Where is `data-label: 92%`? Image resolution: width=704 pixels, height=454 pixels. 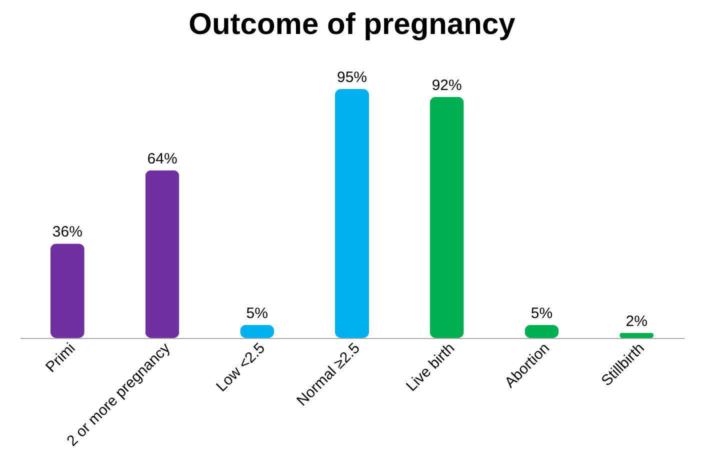
data-label: 92% is located at coordinates (447, 85).